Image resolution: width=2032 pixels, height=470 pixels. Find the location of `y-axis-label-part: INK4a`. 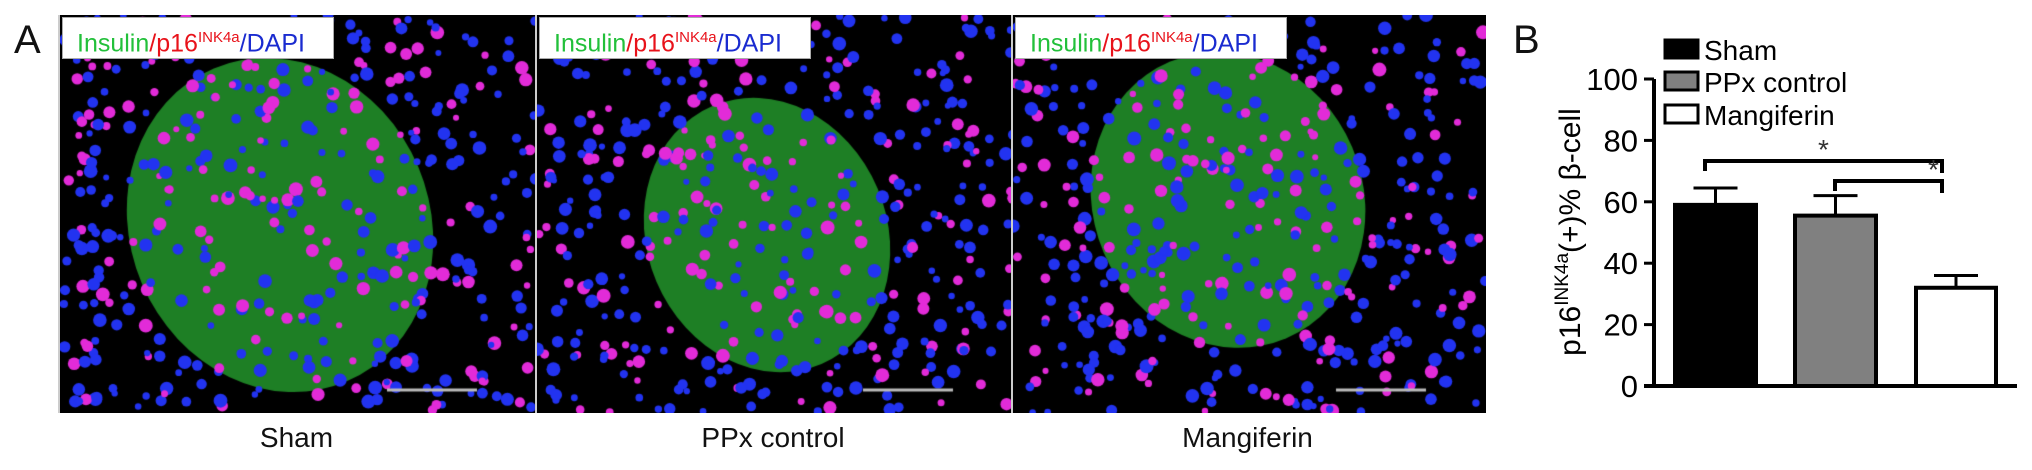

y-axis-label-part: INK4a is located at coordinates (1562, 279).